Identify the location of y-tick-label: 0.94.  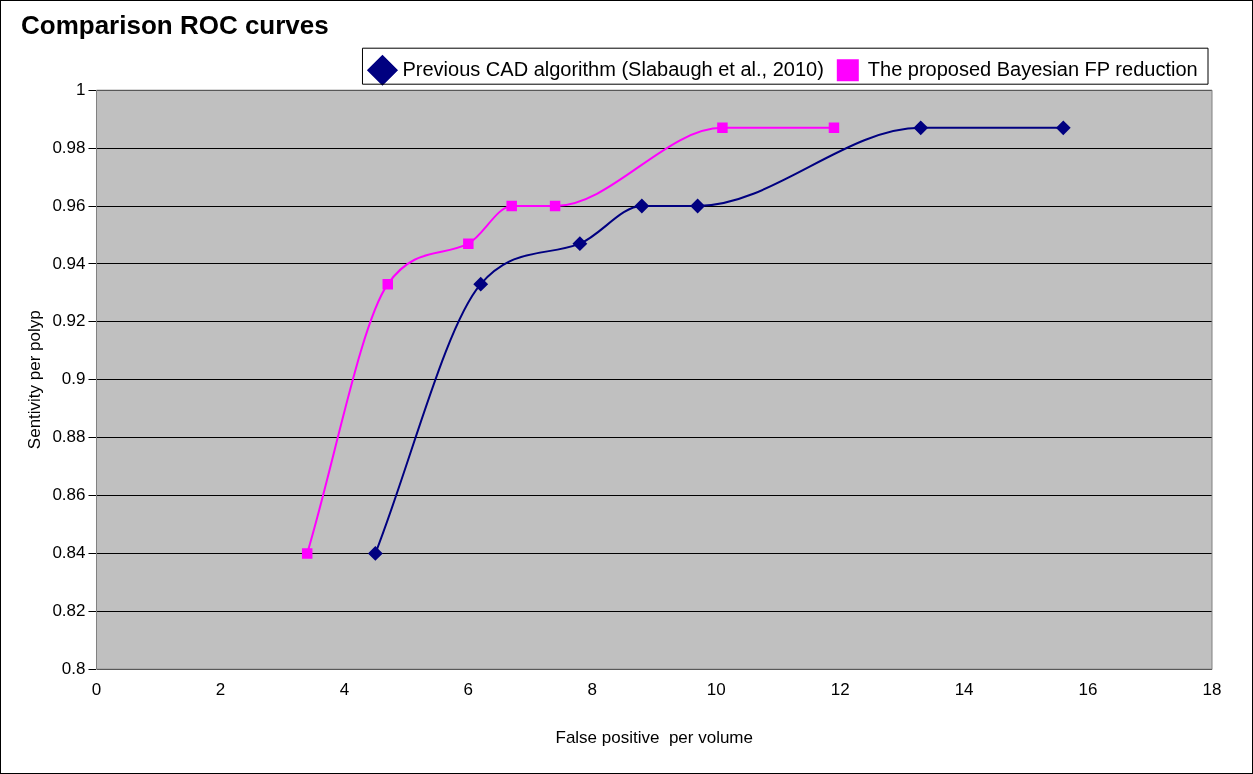
(69, 263).